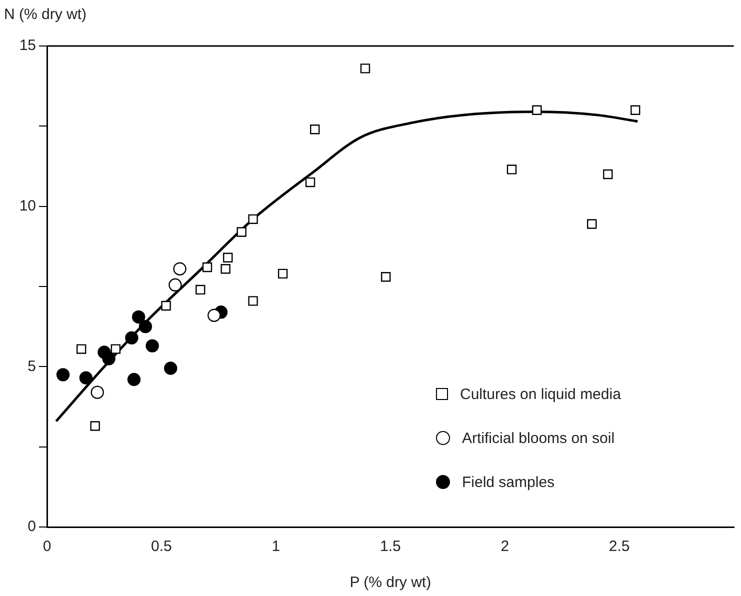 The height and width of the screenshot is (596, 741). Describe the element at coordinates (508, 482) in the screenshot. I see `legend-label: Field samples` at that location.